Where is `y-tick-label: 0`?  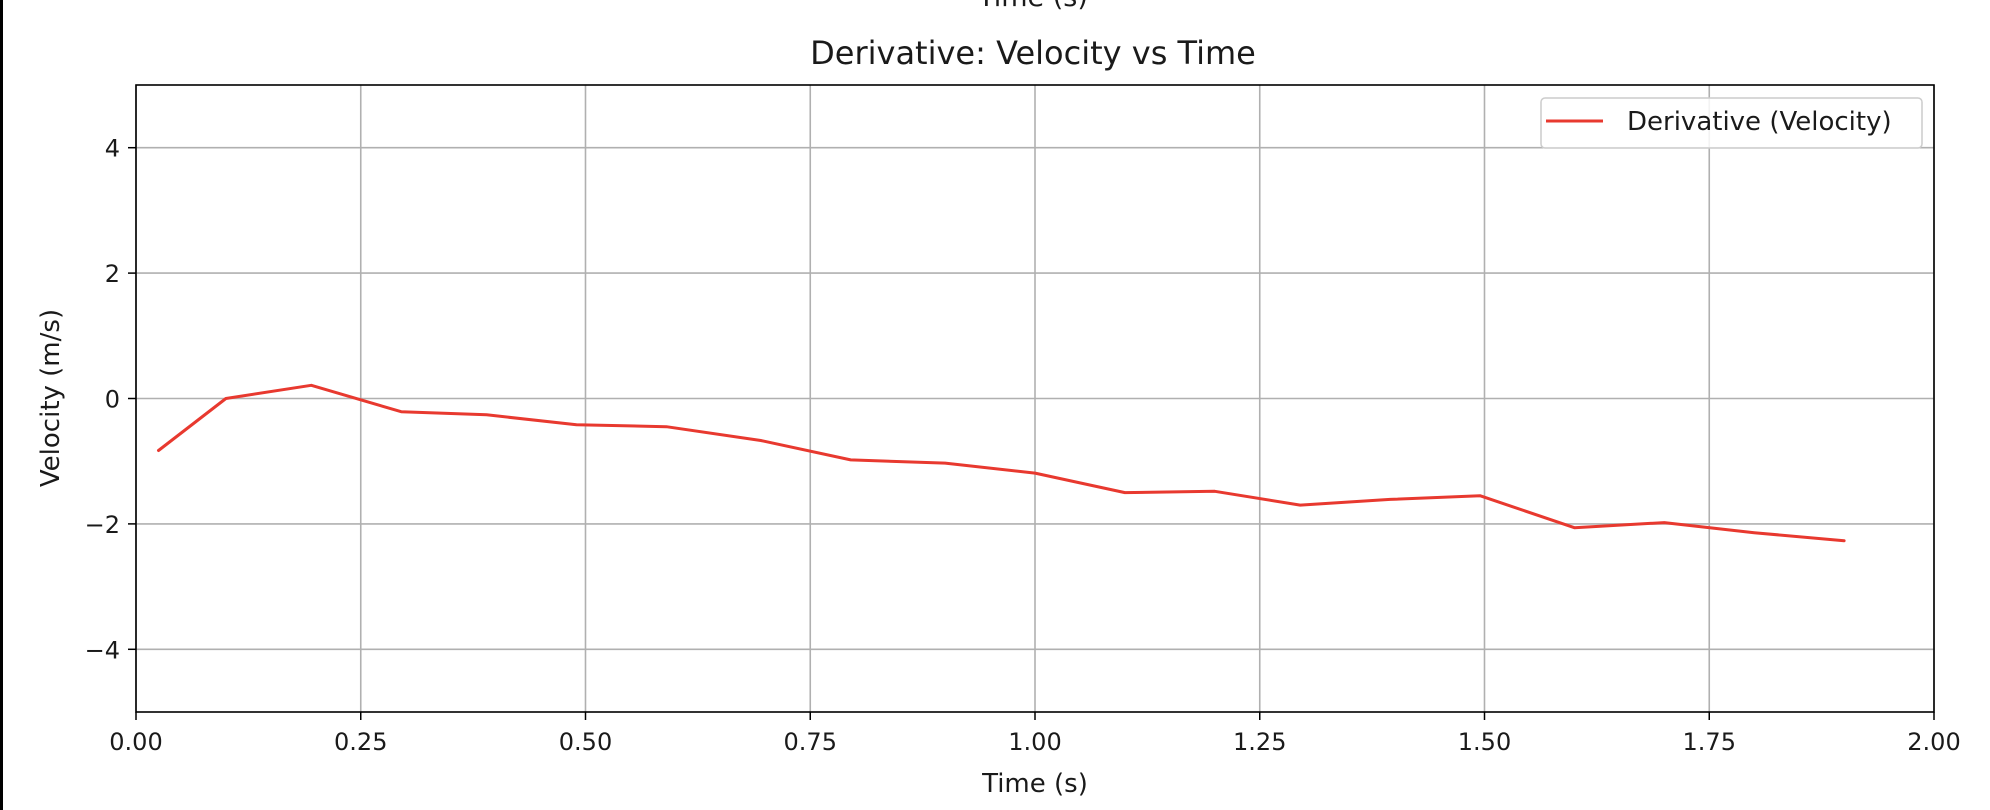 y-tick-label: 0 is located at coordinates (112, 400).